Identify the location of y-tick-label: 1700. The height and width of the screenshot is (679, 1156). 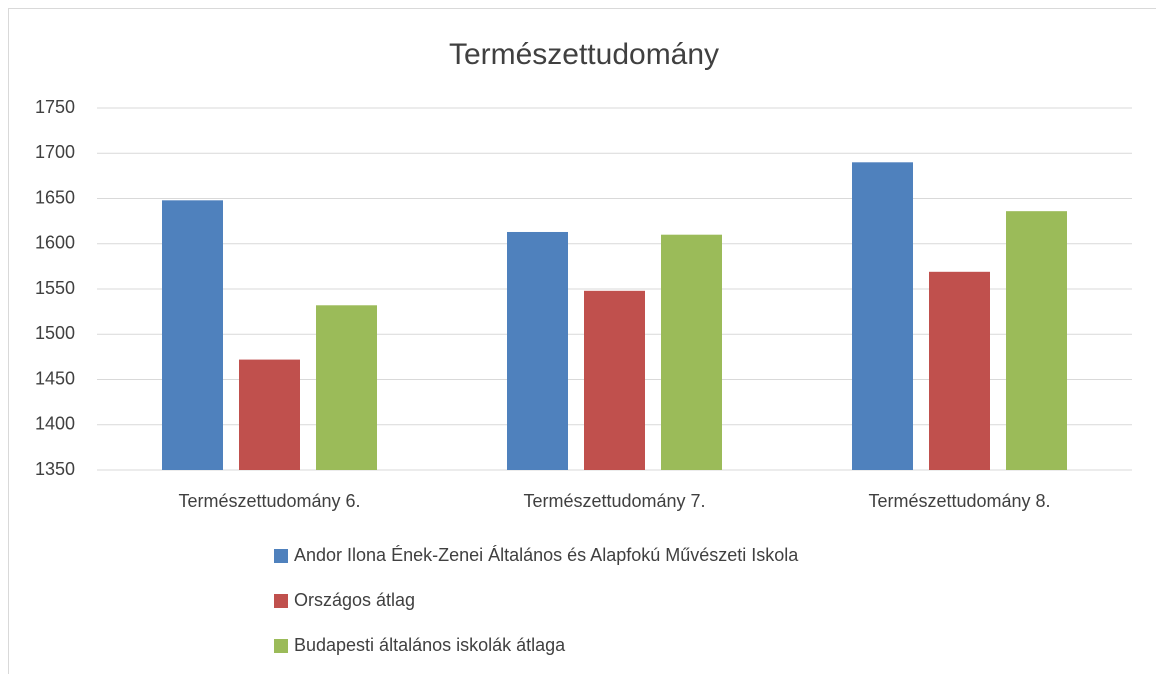
(55, 152).